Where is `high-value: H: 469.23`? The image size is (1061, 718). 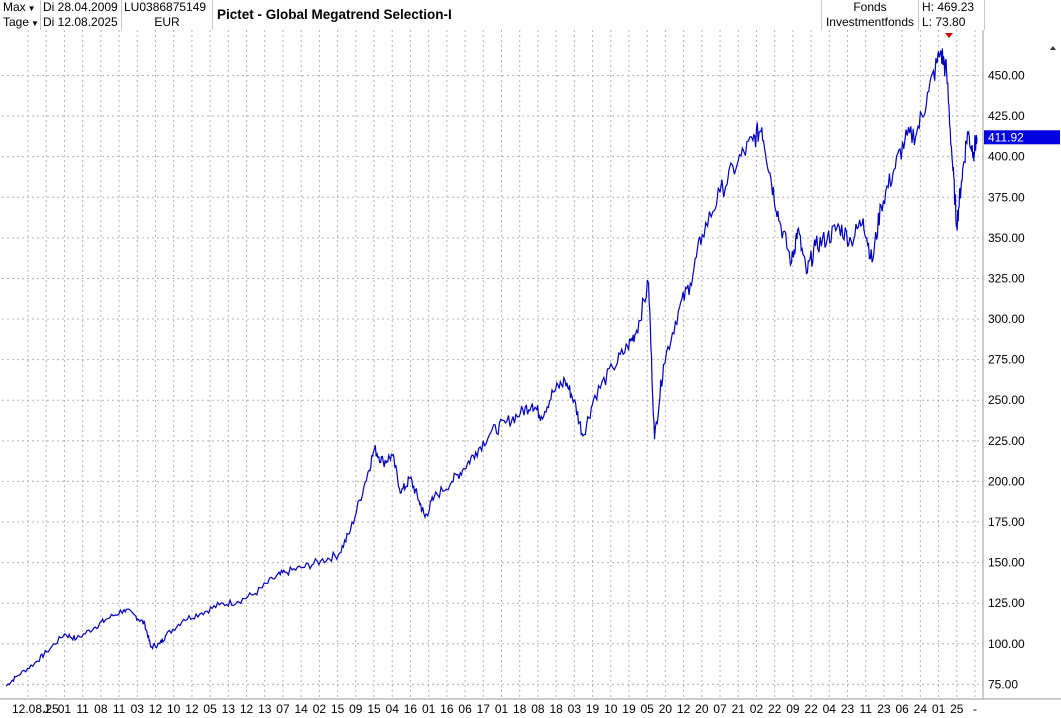
high-value: H: 469.23 is located at coordinates (948, 7).